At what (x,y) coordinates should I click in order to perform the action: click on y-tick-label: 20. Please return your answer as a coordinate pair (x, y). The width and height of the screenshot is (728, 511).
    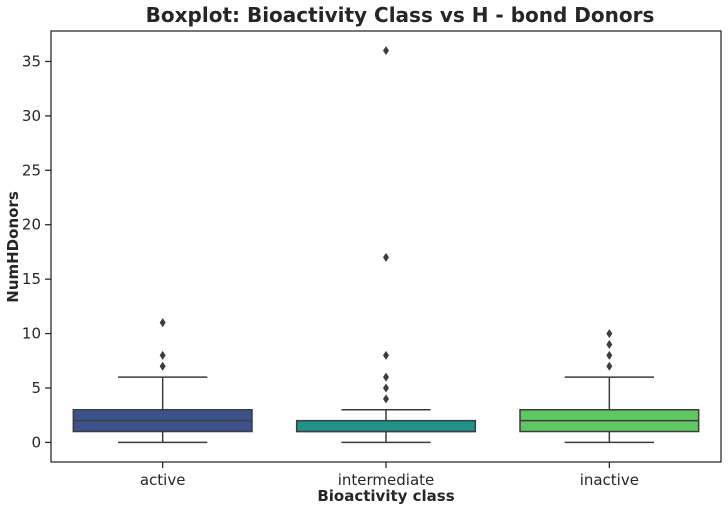
    Looking at the image, I should click on (31, 225).